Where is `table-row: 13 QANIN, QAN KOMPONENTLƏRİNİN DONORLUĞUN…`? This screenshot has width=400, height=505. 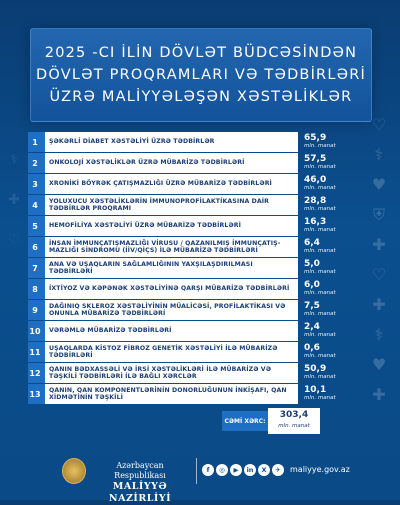
table-row: 13 QANIN, QAN KOMPONENTLƏRİNİN DONORLUĞUN… is located at coordinates (186, 394).